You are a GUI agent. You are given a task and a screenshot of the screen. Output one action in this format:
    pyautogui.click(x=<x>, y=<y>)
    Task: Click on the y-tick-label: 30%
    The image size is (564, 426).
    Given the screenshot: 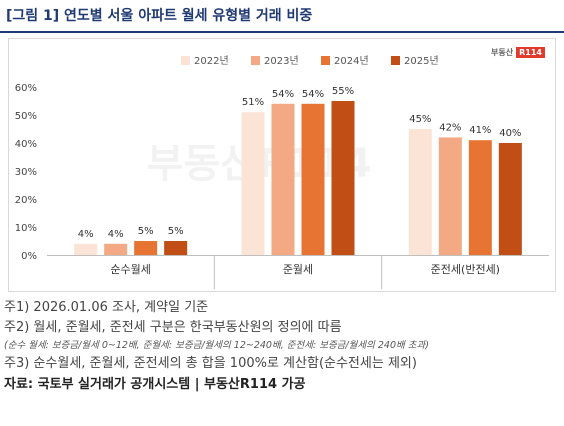 What is the action you would take?
    pyautogui.click(x=26, y=172)
    